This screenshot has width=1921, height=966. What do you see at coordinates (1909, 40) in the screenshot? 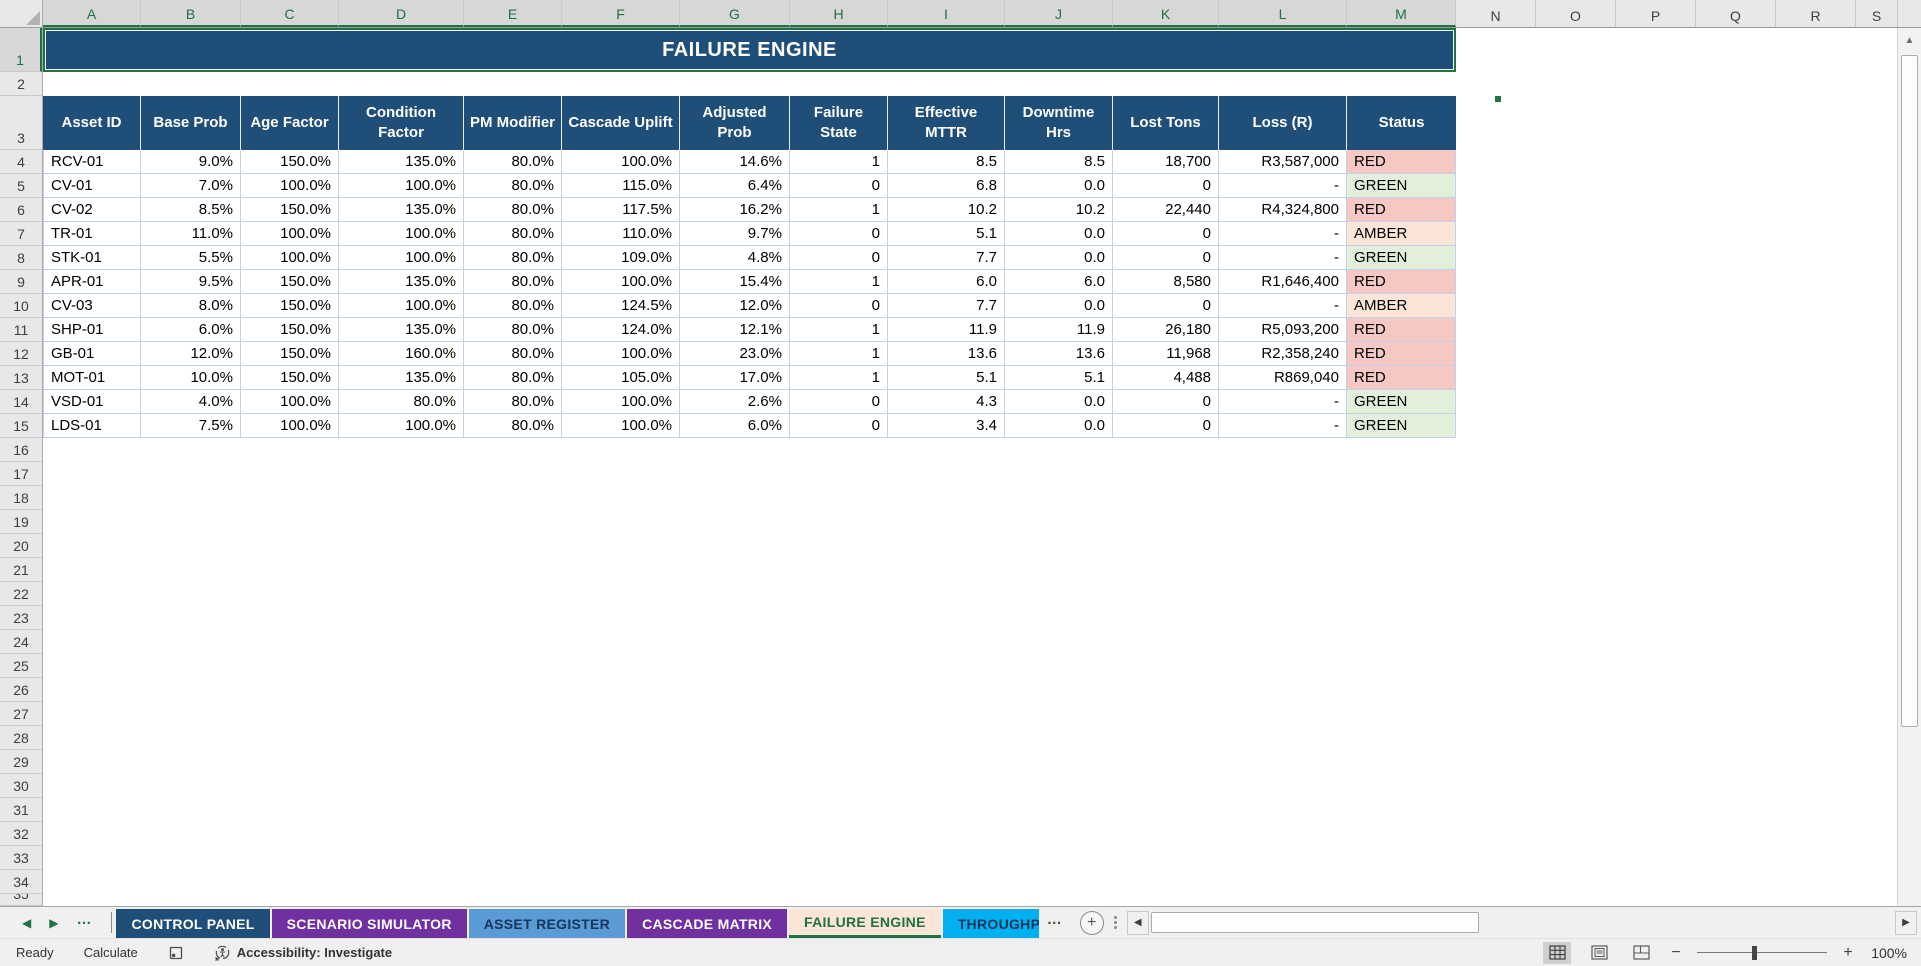
I see `scroll-up-arrow-icon: ▲` at bounding box center [1909, 40].